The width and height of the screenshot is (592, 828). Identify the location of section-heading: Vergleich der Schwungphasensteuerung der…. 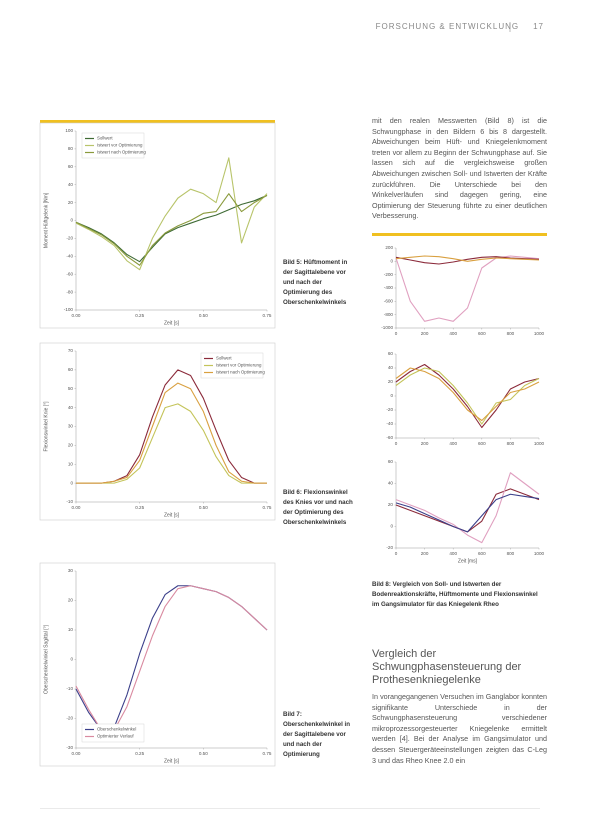
(447, 667).